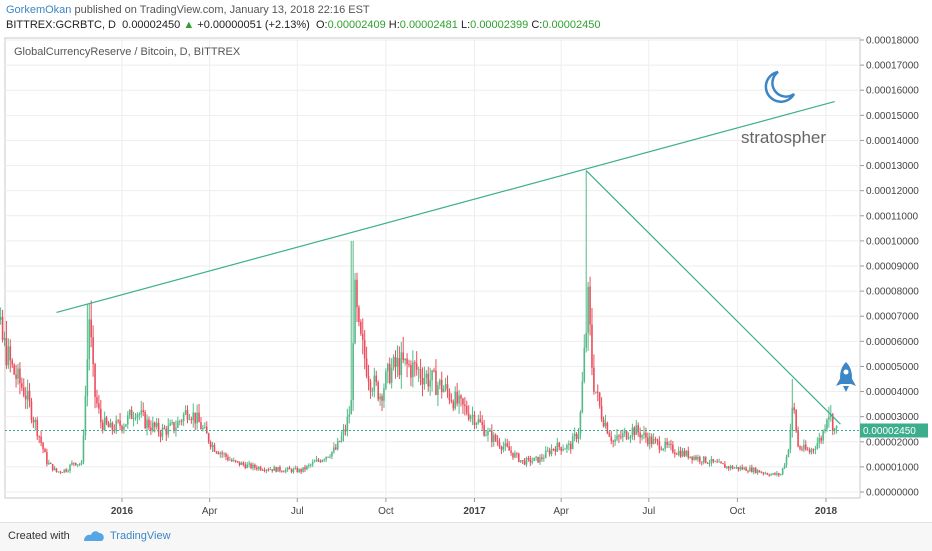 Image resolution: width=932 pixels, height=551 pixels. What do you see at coordinates (94, 536) in the screenshot?
I see `tradingview-logo-icon` at bounding box center [94, 536].